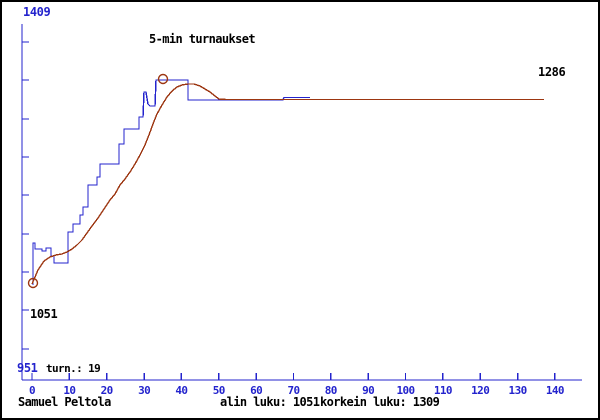 Image resolution: width=600 pixels, height=420 pixels. I want to click on x-tick-label: 80, so click(331, 390).